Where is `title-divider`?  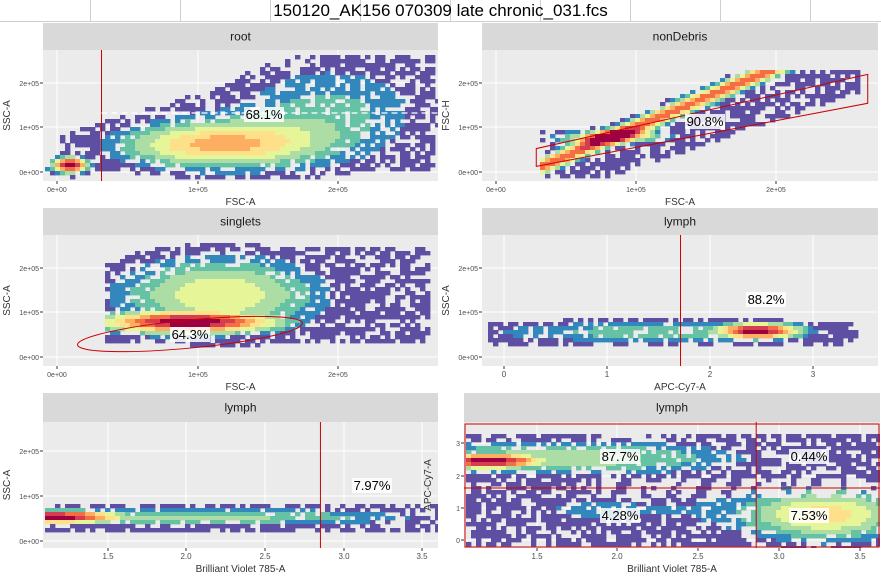 title-divider is located at coordinates (90, 10).